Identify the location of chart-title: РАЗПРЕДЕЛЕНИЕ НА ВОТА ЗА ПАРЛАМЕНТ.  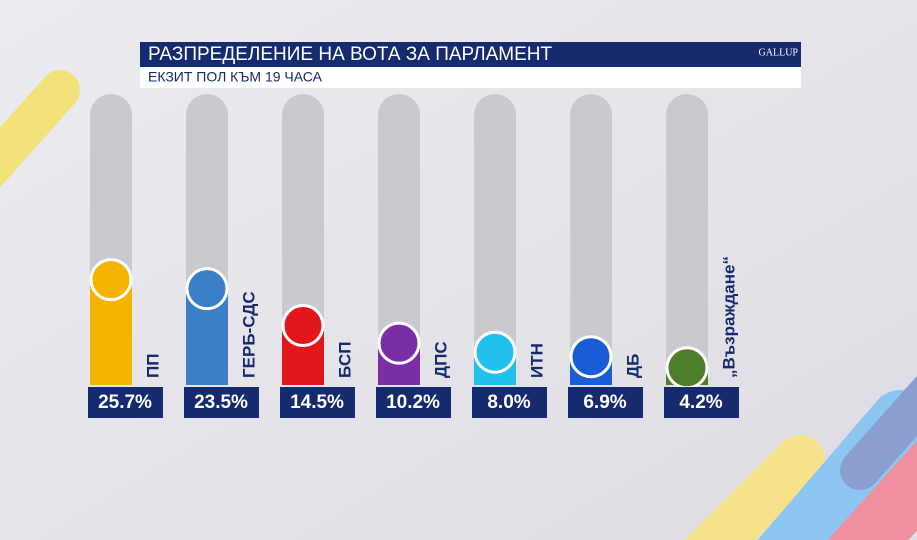
(350, 54).